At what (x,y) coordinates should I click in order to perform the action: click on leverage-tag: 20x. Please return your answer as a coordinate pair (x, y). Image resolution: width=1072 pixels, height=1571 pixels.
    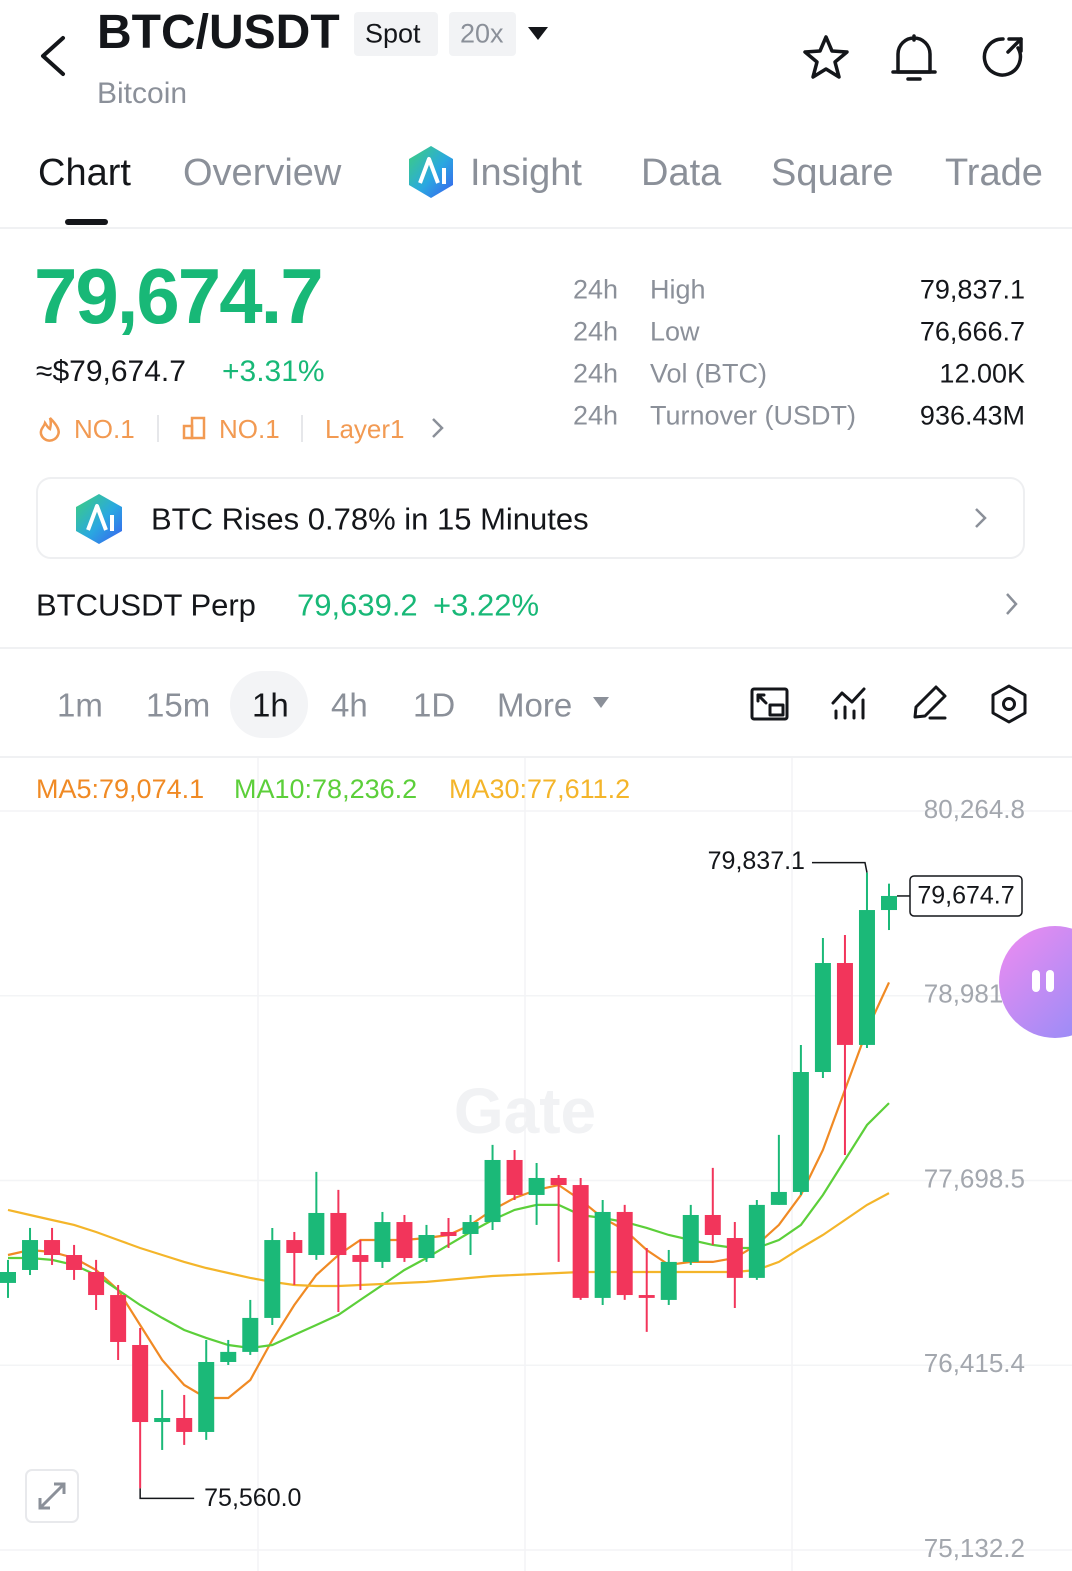
    Looking at the image, I should click on (482, 33).